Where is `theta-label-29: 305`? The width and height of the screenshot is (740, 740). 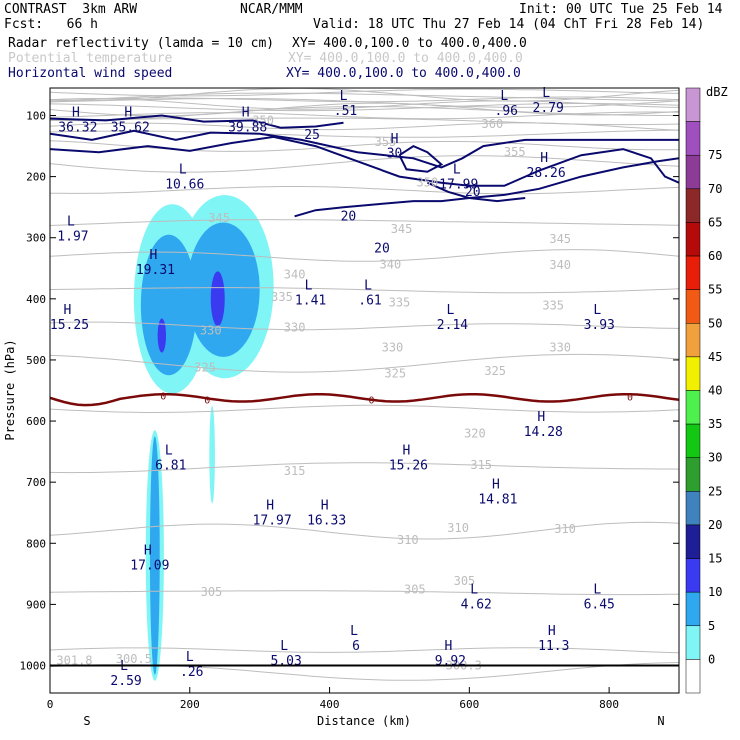 theta-label-29: 305 is located at coordinates (465, 581).